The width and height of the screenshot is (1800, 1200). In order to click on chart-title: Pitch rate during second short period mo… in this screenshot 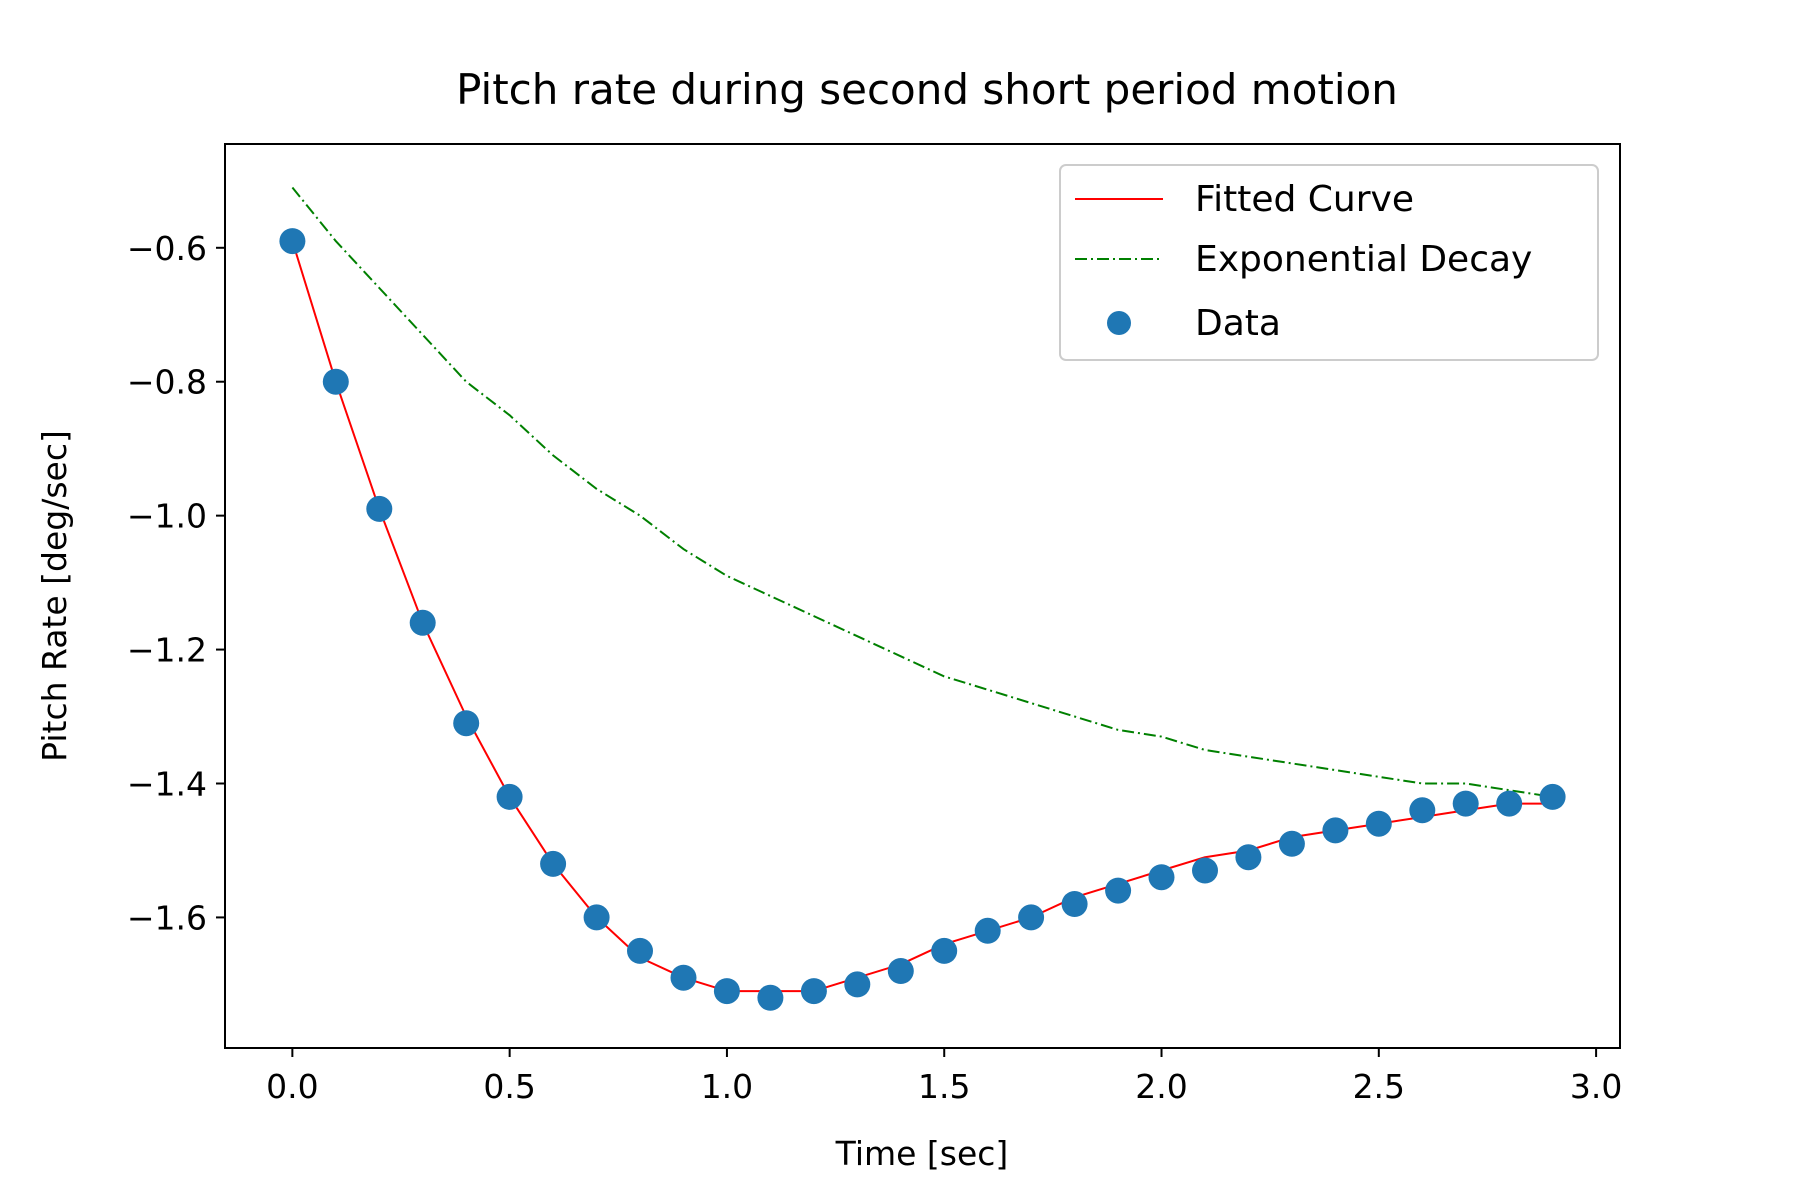, I will do `click(927, 89)`.